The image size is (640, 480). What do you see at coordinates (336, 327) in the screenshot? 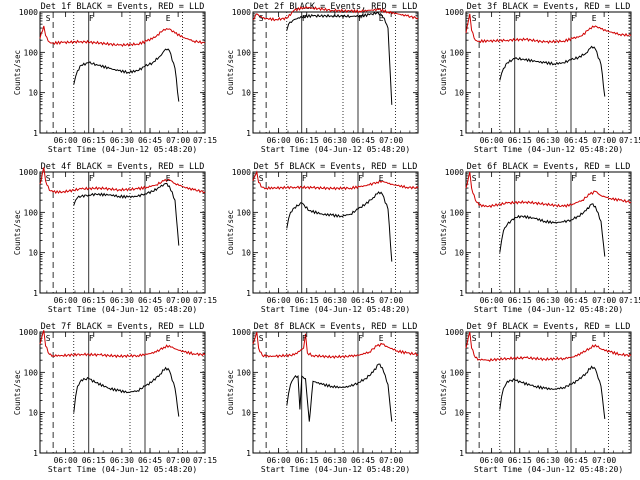
I see `chart-title: Det 8f BLACK = Events, RED = LLD` at bounding box center [336, 327].